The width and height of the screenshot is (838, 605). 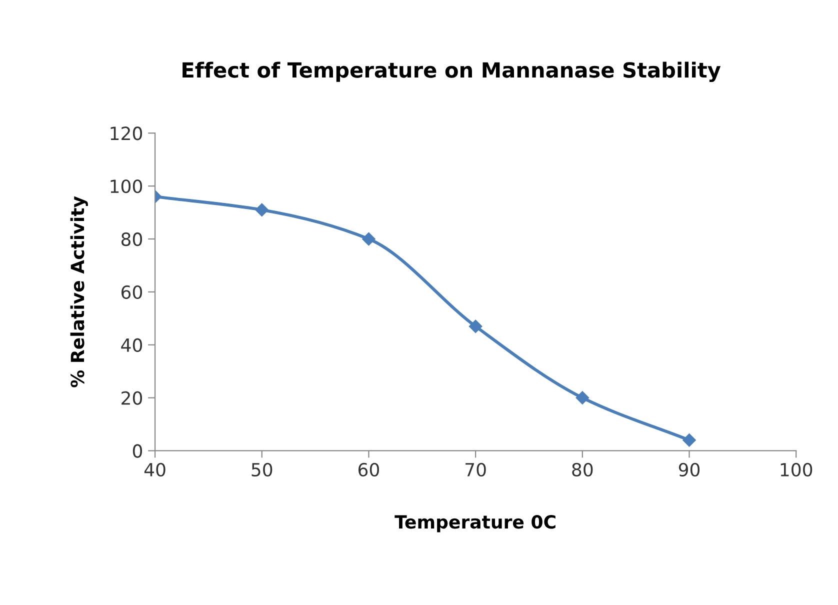 I want to click on chart-title: Effect of Temperature on Mannanase Stability, so click(x=451, y=72).